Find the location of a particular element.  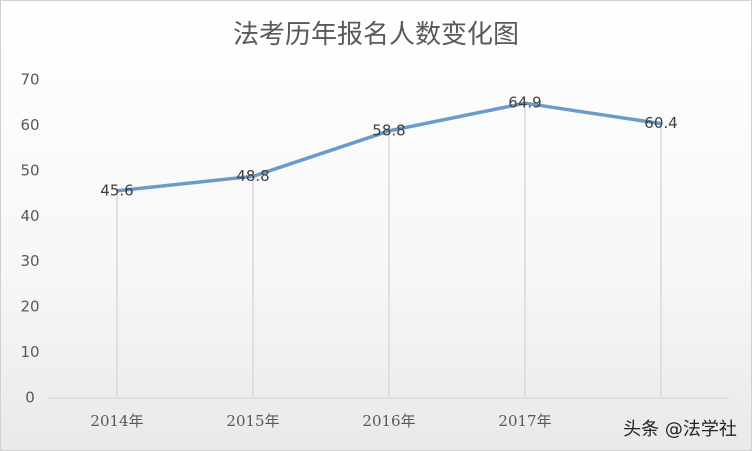

y-tick-label: 40 is located at coordinates (29, 216).